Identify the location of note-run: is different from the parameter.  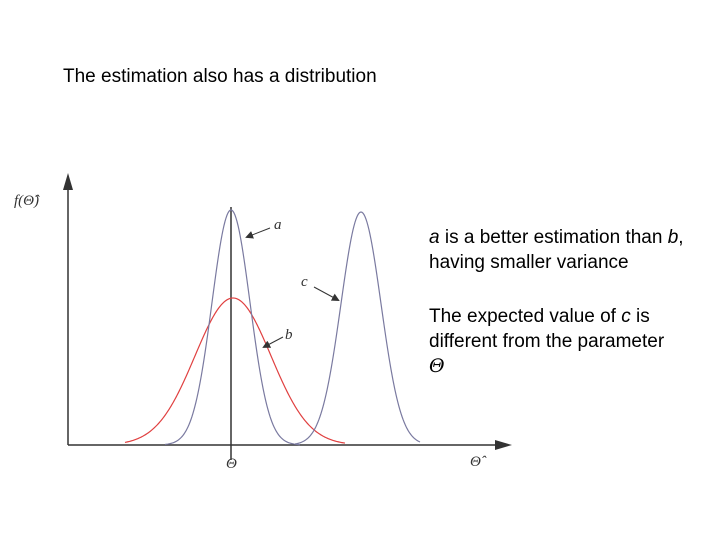
(547, 329).